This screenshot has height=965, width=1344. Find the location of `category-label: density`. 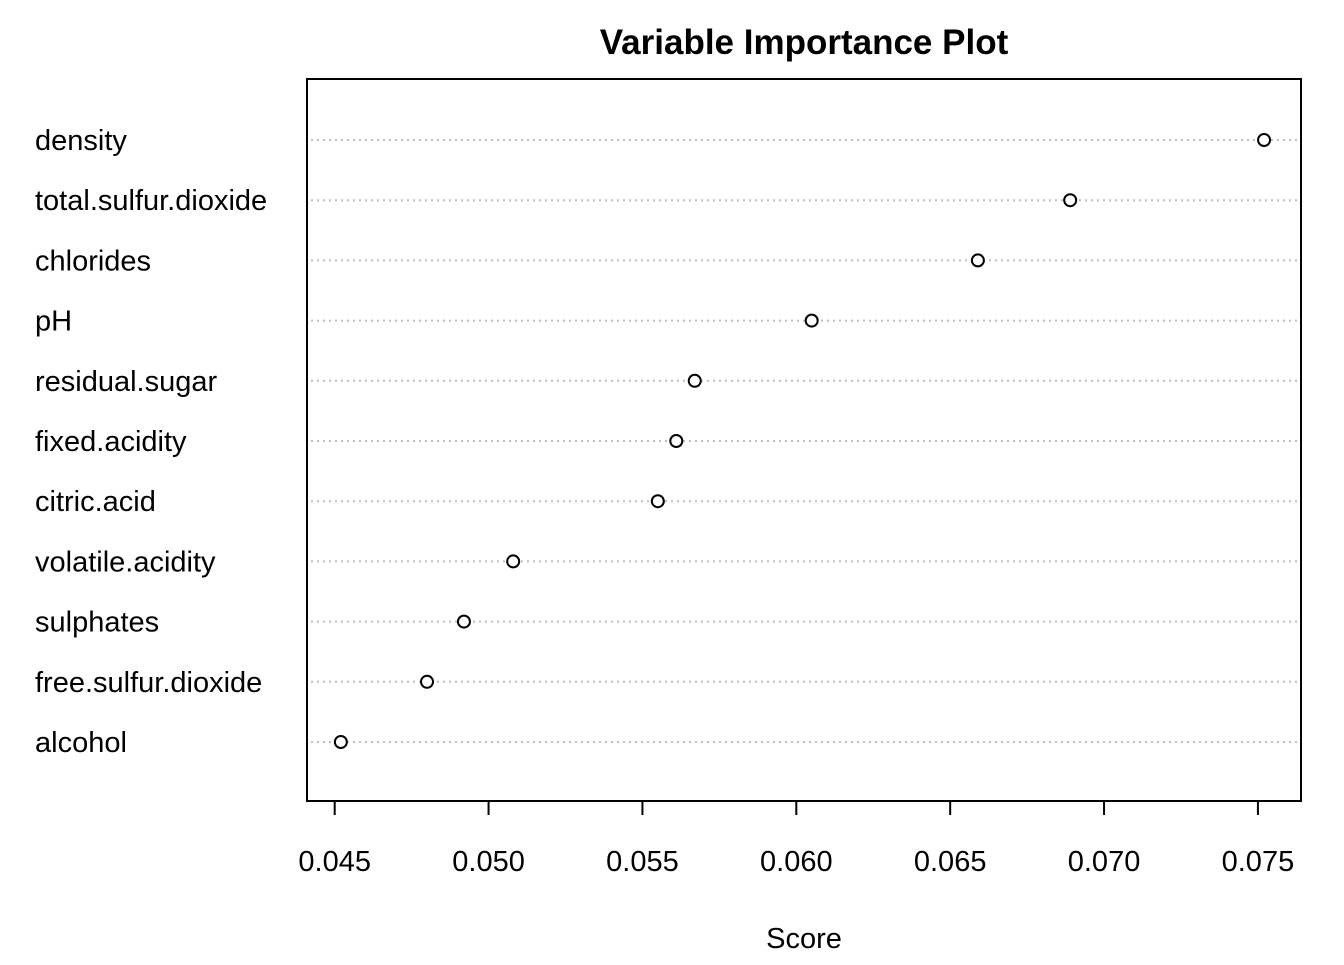

category-label: density is located at coordinates (81, 141).